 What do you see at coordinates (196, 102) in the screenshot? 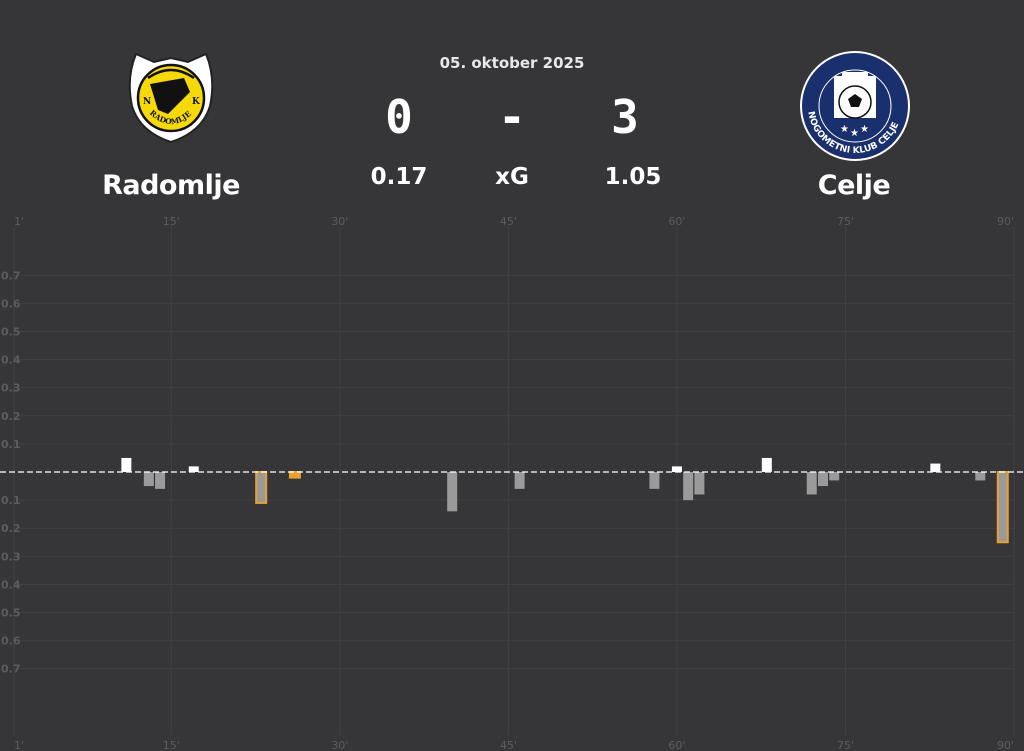
I see `logo-letter-k: K` at bounding box center [196, 102].